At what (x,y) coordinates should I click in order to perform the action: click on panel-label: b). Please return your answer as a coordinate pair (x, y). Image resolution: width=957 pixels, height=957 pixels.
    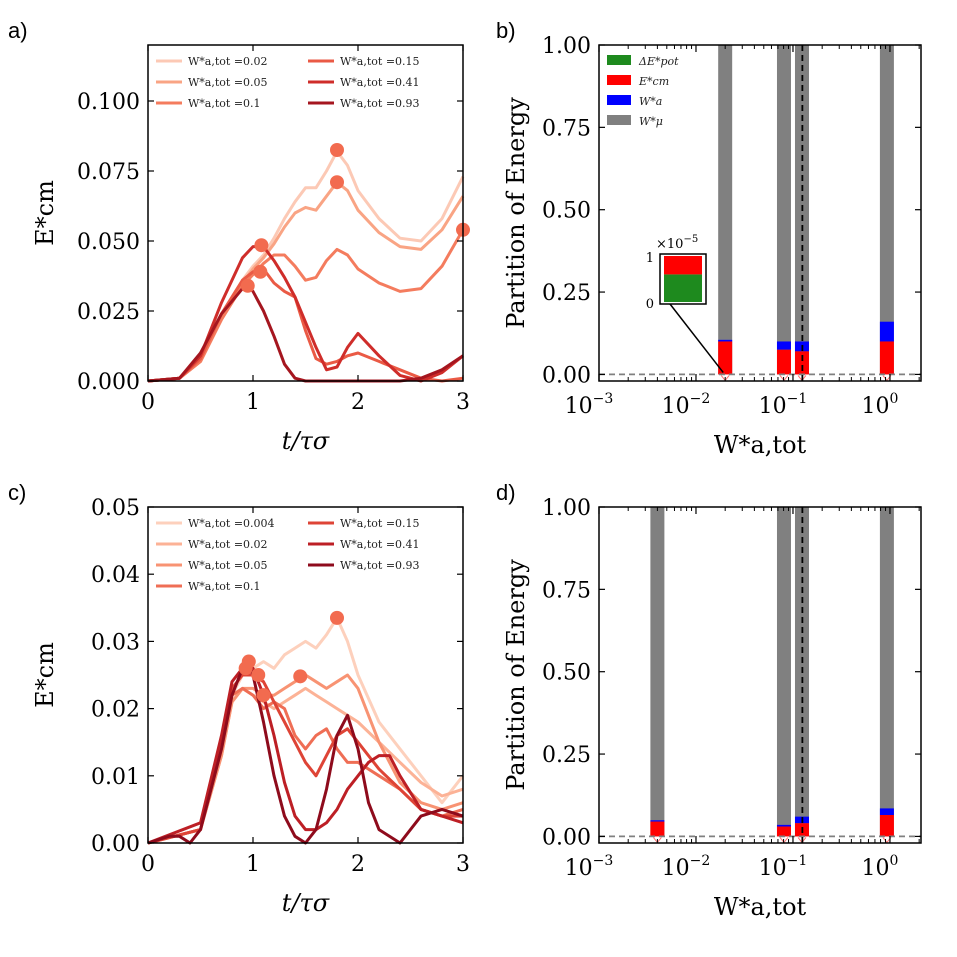
    Looking at the image, I should click on (506, 30).